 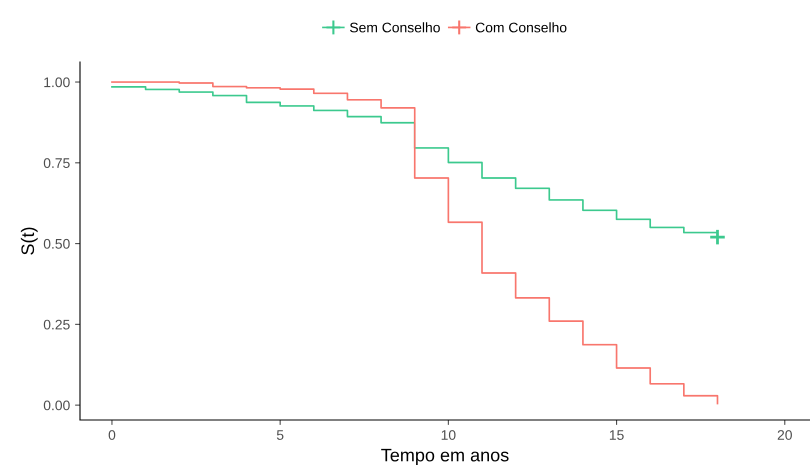 What do you see at coordinates (112, 435) in the screenshot?
I see `x-tick-label: 0` at bounding box center [112, 435].